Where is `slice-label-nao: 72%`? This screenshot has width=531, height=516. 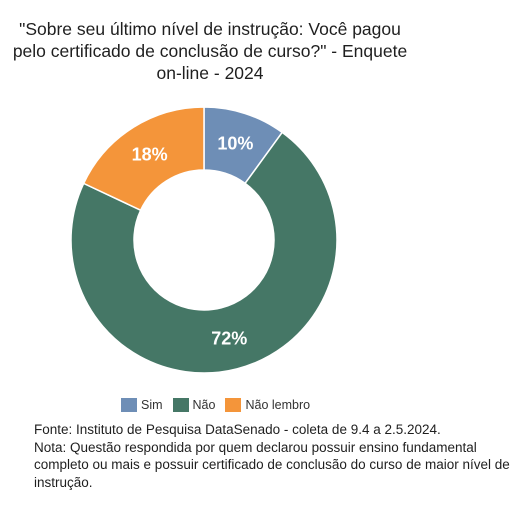 slice-label-nao: 72% is located at coordinates (229, 338).